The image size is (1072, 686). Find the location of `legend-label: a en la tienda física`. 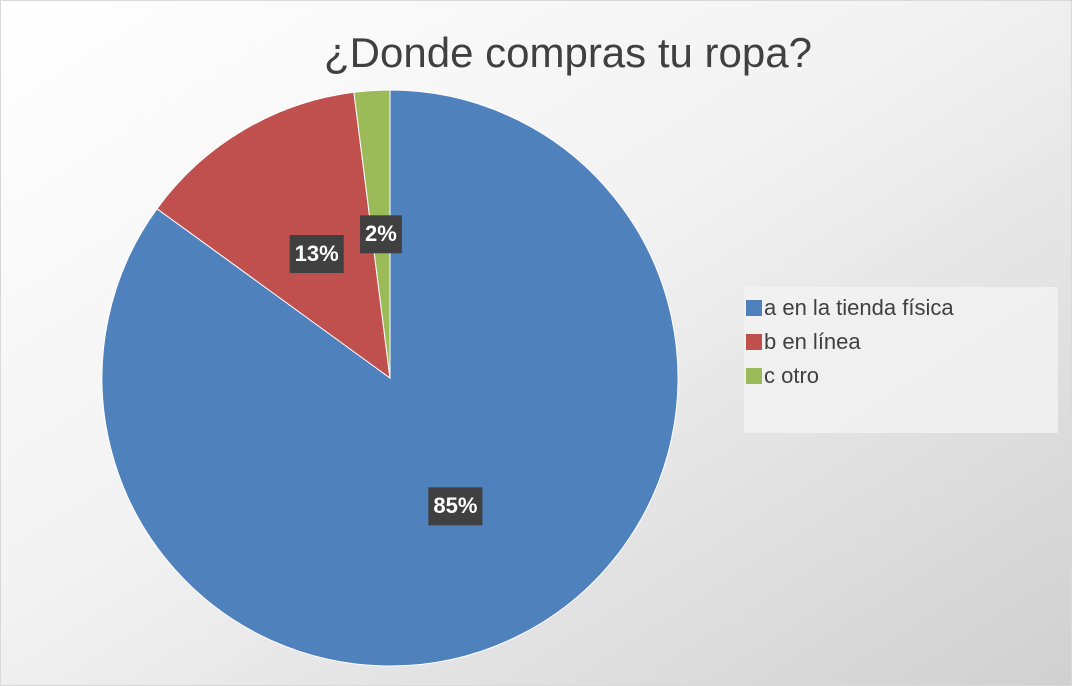

legend-label: a en la tienda física is located at coordinates (859, 307).